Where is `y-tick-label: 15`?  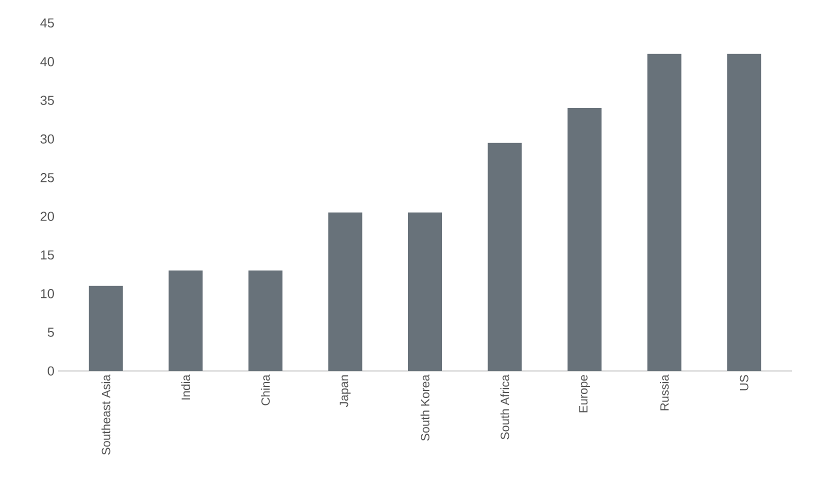 y-tick-label: 15 is located at coordinates (47, 255).